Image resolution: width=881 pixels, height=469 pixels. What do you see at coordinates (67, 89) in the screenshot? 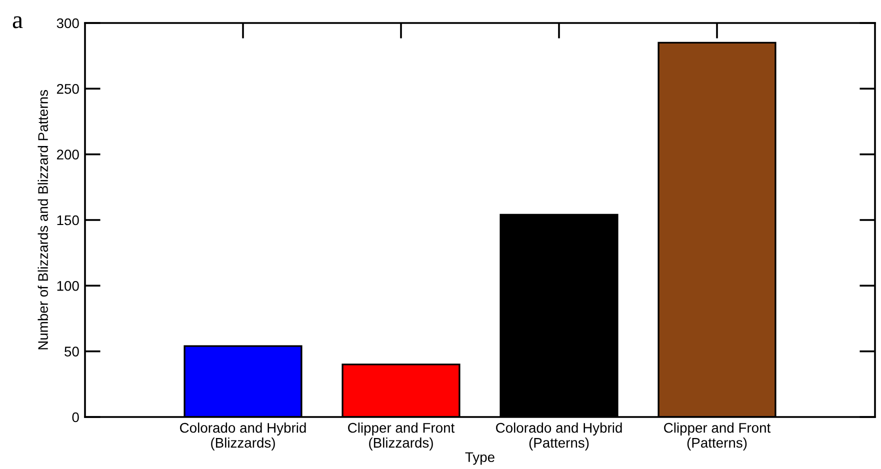
I see `y-tick-label: 250` at bounding box center [67, 89].